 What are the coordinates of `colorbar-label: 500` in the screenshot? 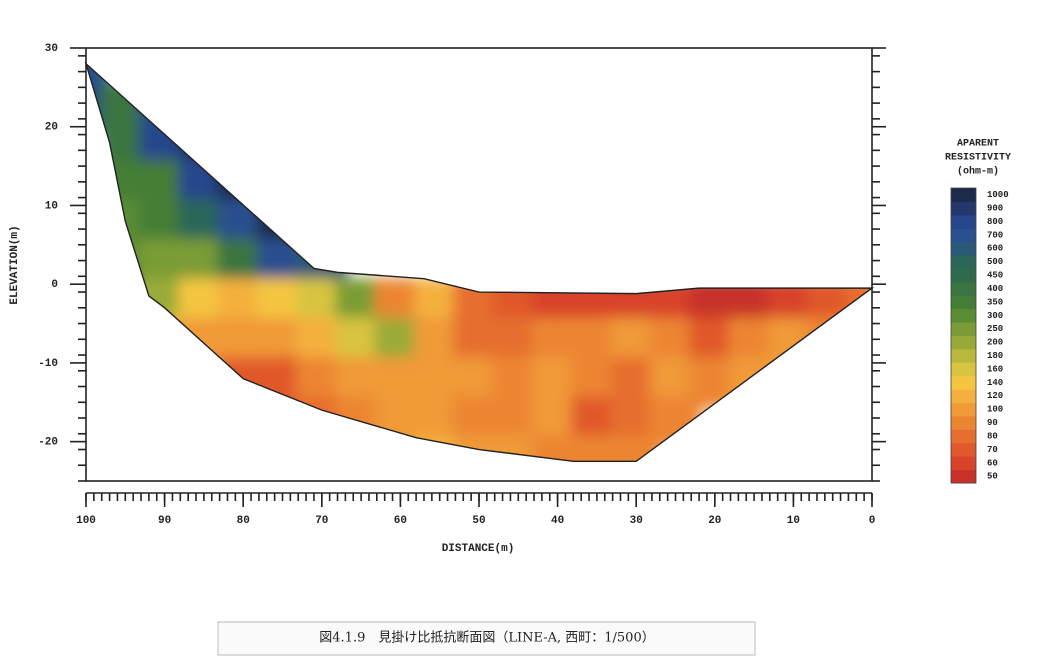 It's located at (995, 262).